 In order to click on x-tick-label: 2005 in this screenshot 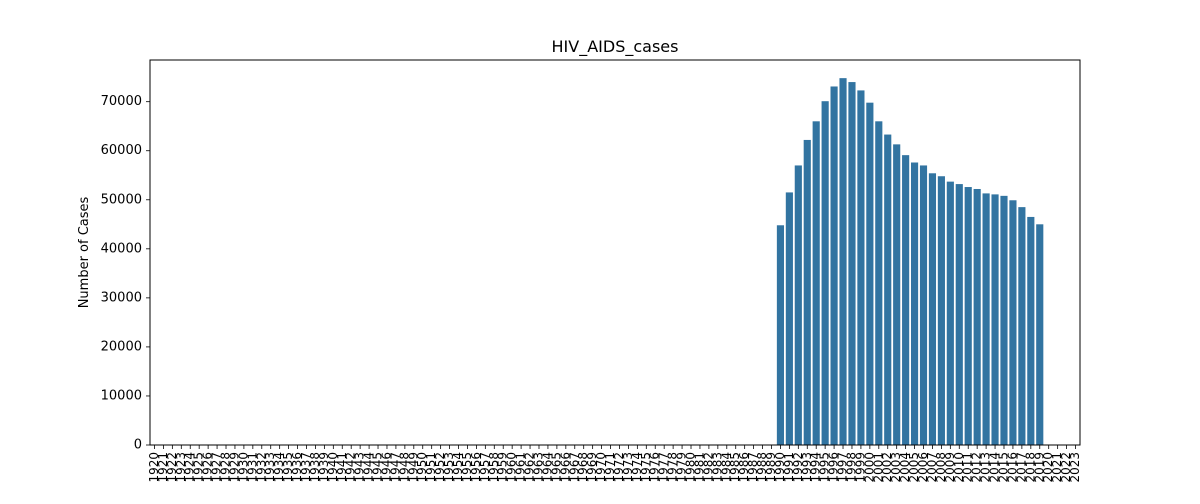, I will do `click(914, 467)`.